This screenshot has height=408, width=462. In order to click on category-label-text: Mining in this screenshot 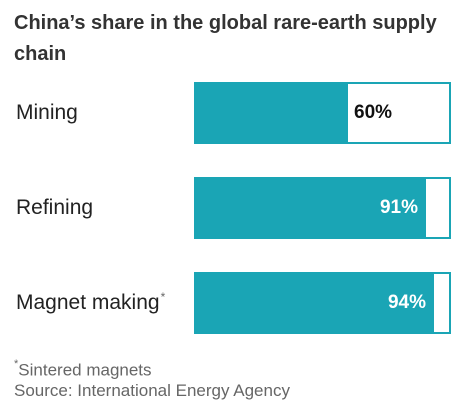, I will do `click(47, 112)`.